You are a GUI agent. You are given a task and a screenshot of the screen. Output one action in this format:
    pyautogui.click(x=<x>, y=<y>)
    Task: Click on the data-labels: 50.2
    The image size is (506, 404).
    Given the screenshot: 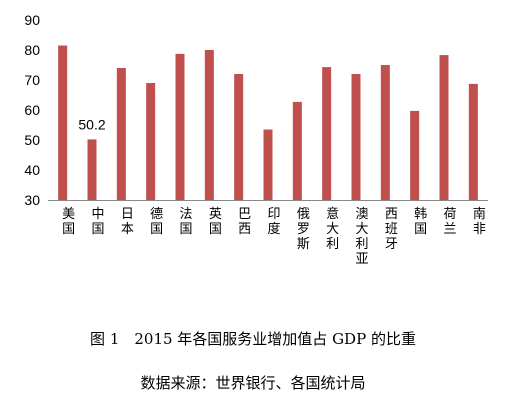 What is the action you would take?
    pyautogui.click(x=91, y=124)
    